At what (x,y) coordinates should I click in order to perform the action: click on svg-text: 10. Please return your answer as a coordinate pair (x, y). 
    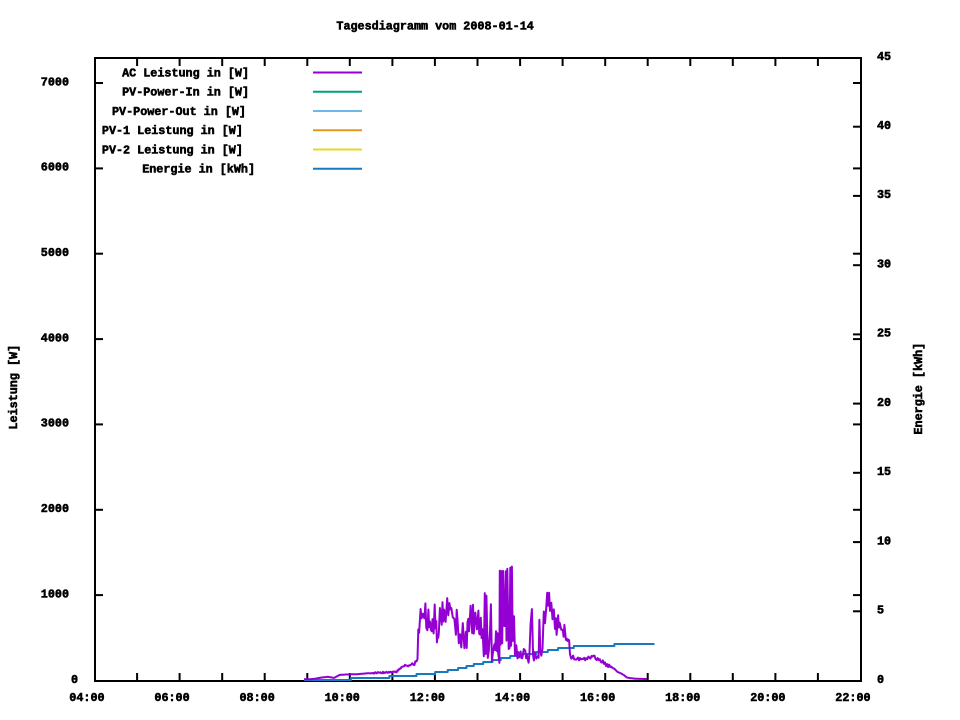
    Looking at the image, I should click on (884, 541).